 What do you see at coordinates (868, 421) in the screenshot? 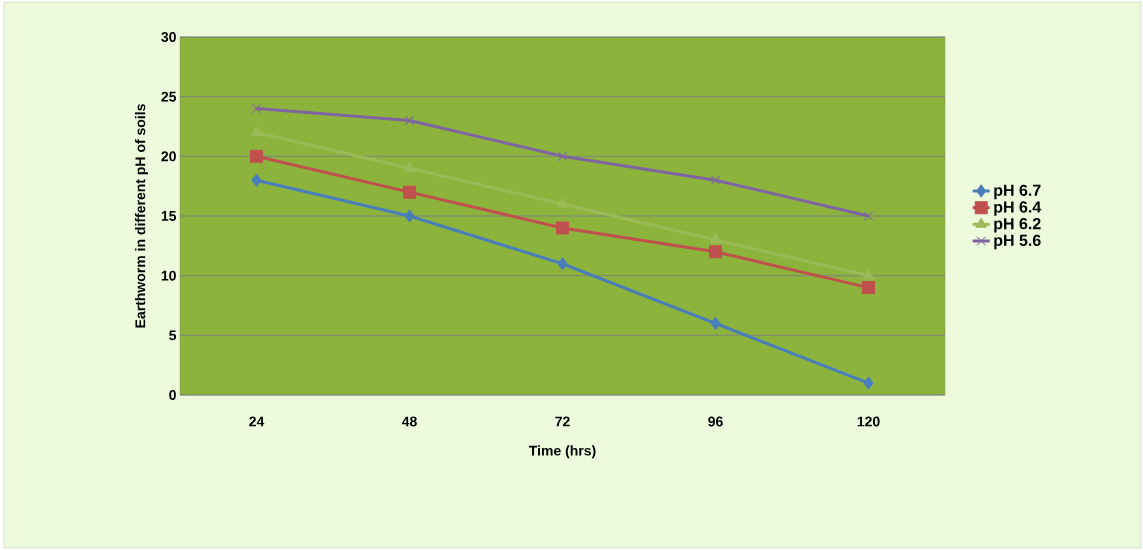
I see `x-tick-label: 120` at bounding box center [868, 421].